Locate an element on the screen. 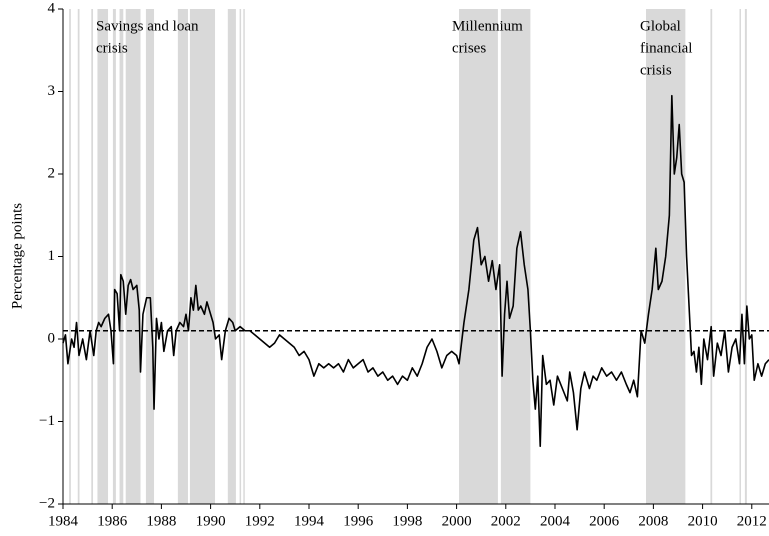 The width and height of the screenshot is (769, 536). x-tick-label: 1996 is located at coordinates (358, 521).